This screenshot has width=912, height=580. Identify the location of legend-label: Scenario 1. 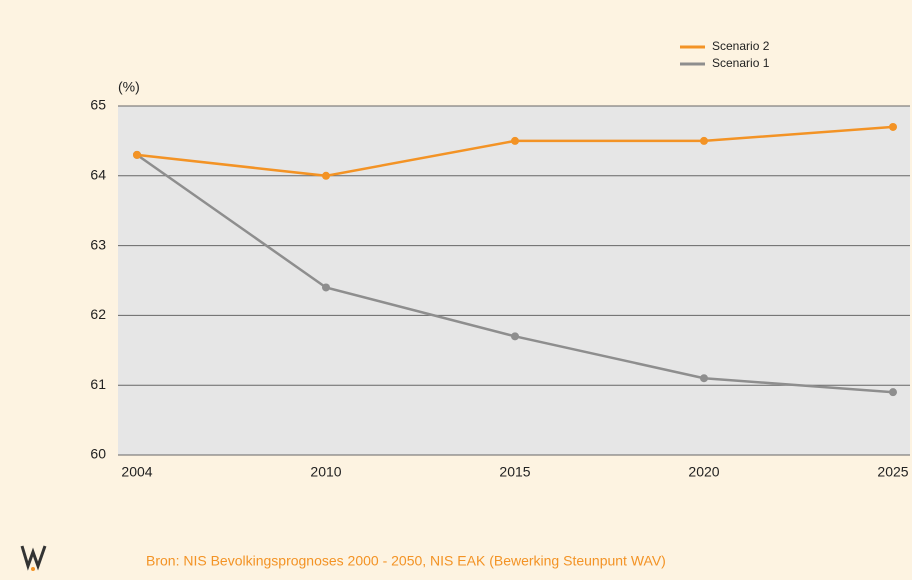
(741, 63).